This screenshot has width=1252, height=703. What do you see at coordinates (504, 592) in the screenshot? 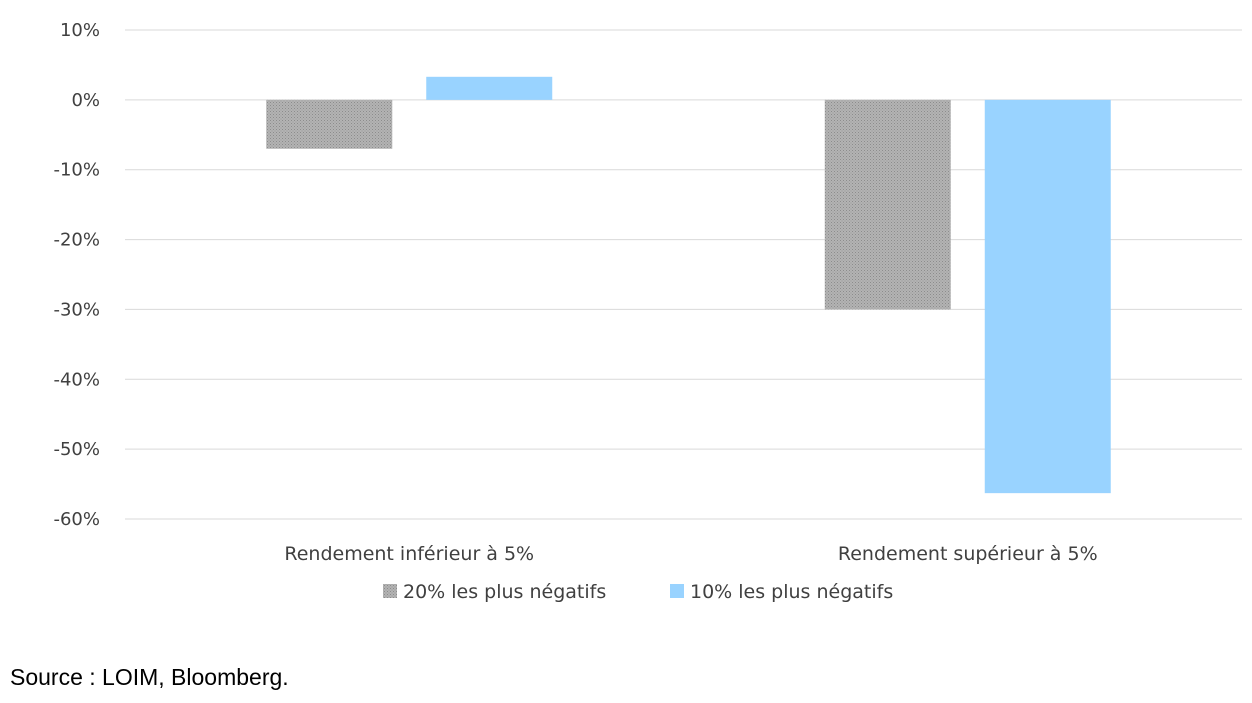
I see `legend-label: 20% les plus négatifs` at bounding box center [504, 592].